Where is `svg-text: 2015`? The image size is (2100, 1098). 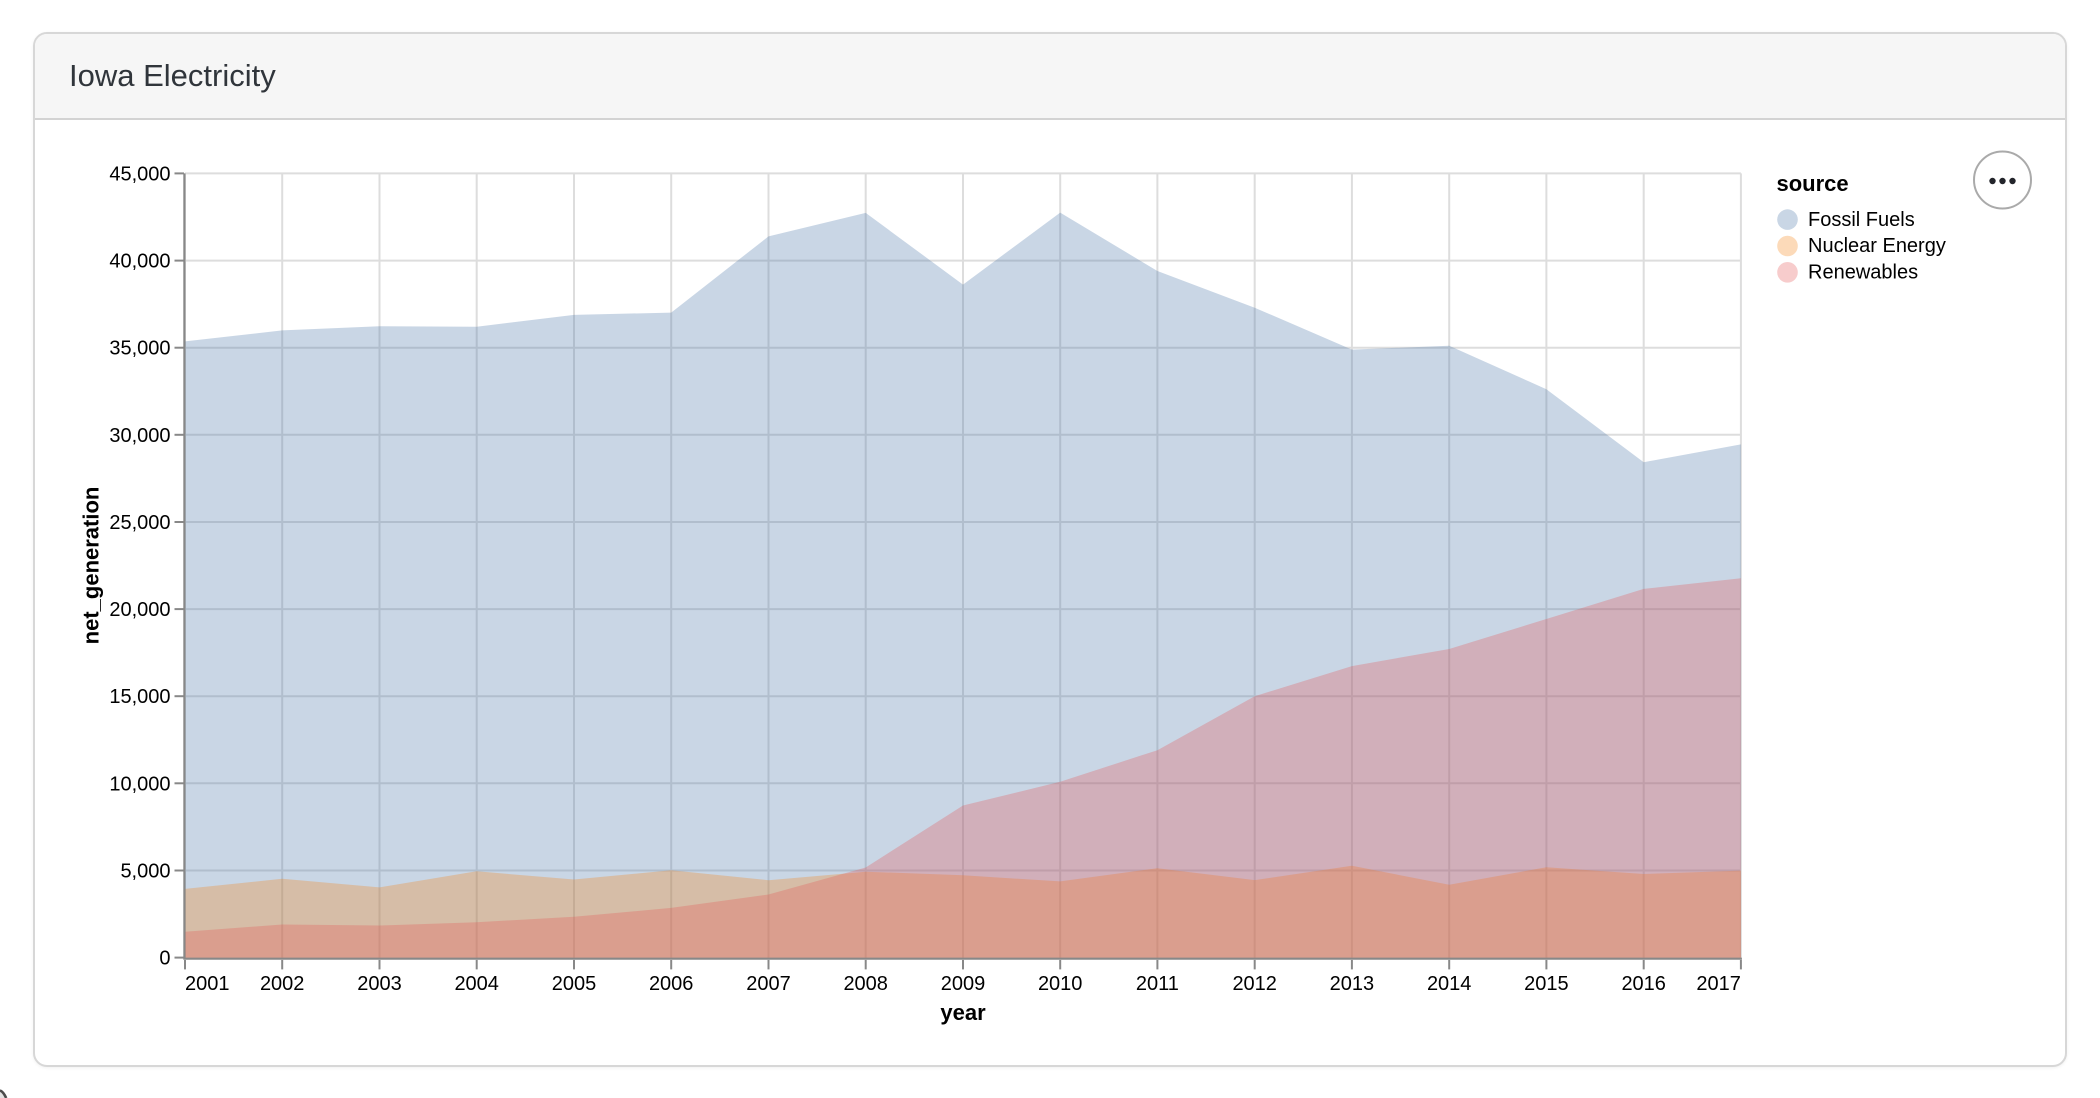 svg-text: 2015 is located at coordinates (1546, 984).